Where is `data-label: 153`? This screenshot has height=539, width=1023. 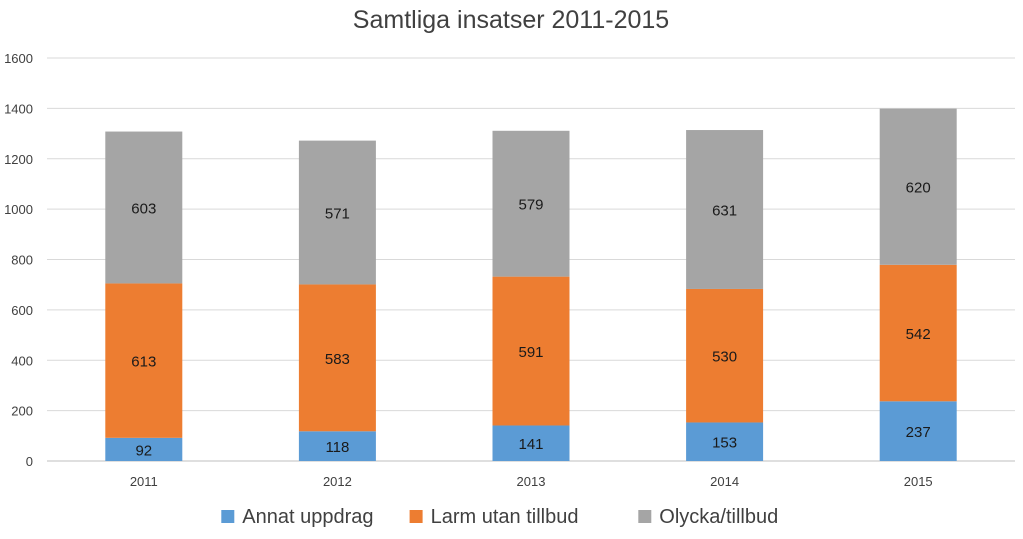 data-label: 153 is located at coordinates (724, 443).